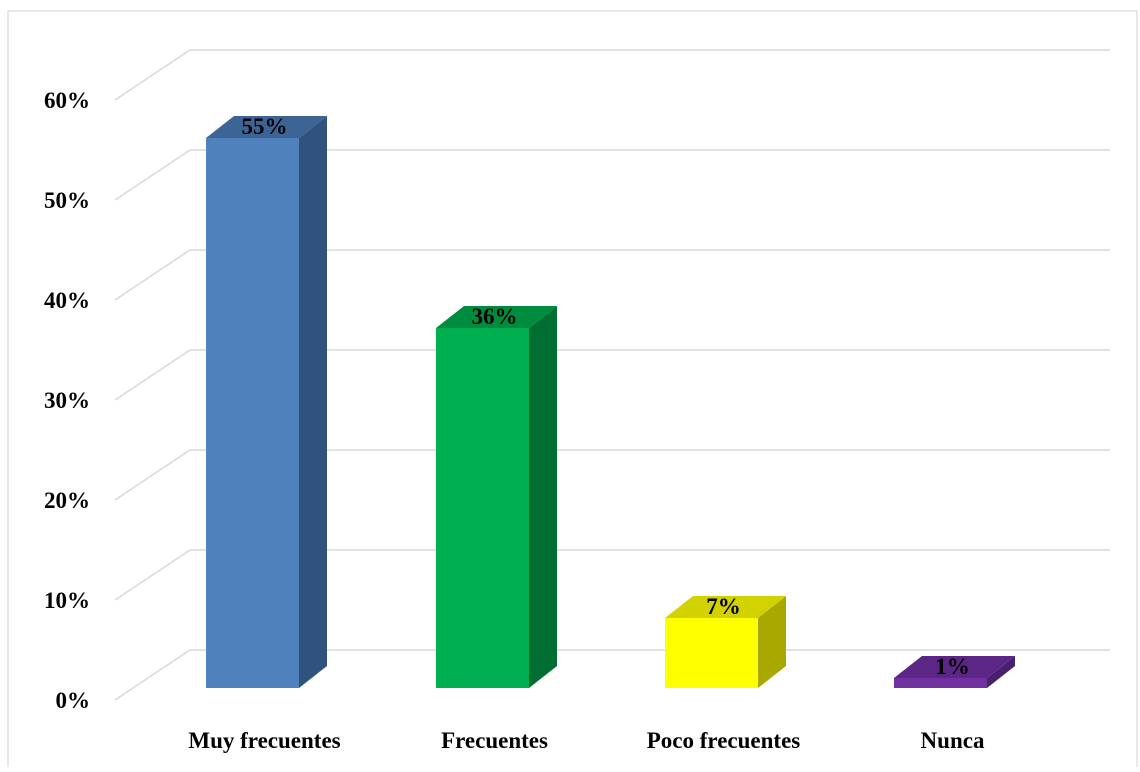 The width and height of the screenshot is (1140, 772). Describe the element at coordinates (953, 740) in the screenshot. I see `x-category-label: Nunca` at that location.